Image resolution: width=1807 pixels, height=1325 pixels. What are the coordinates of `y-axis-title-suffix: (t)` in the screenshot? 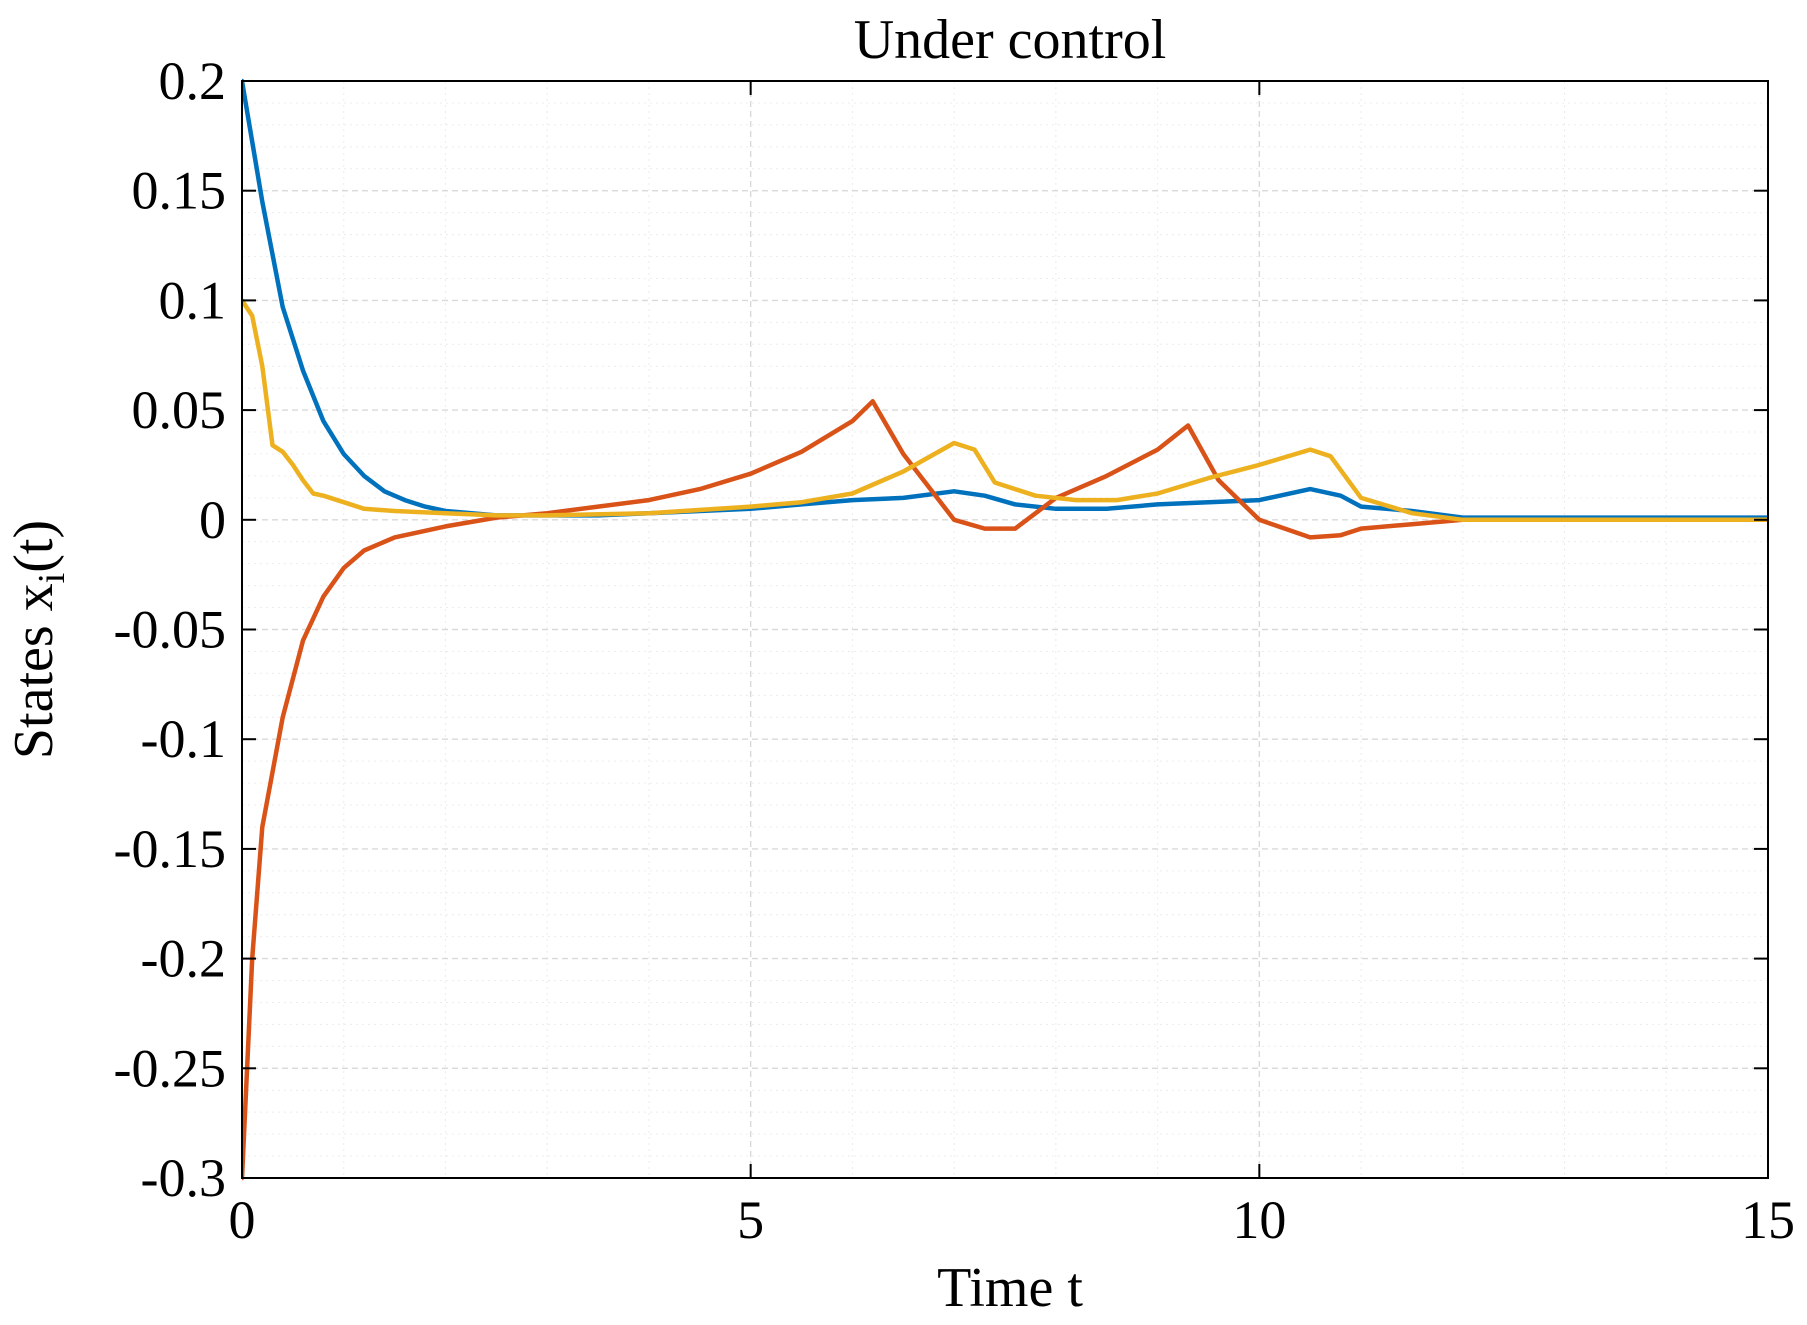 It's located at (34, 546).